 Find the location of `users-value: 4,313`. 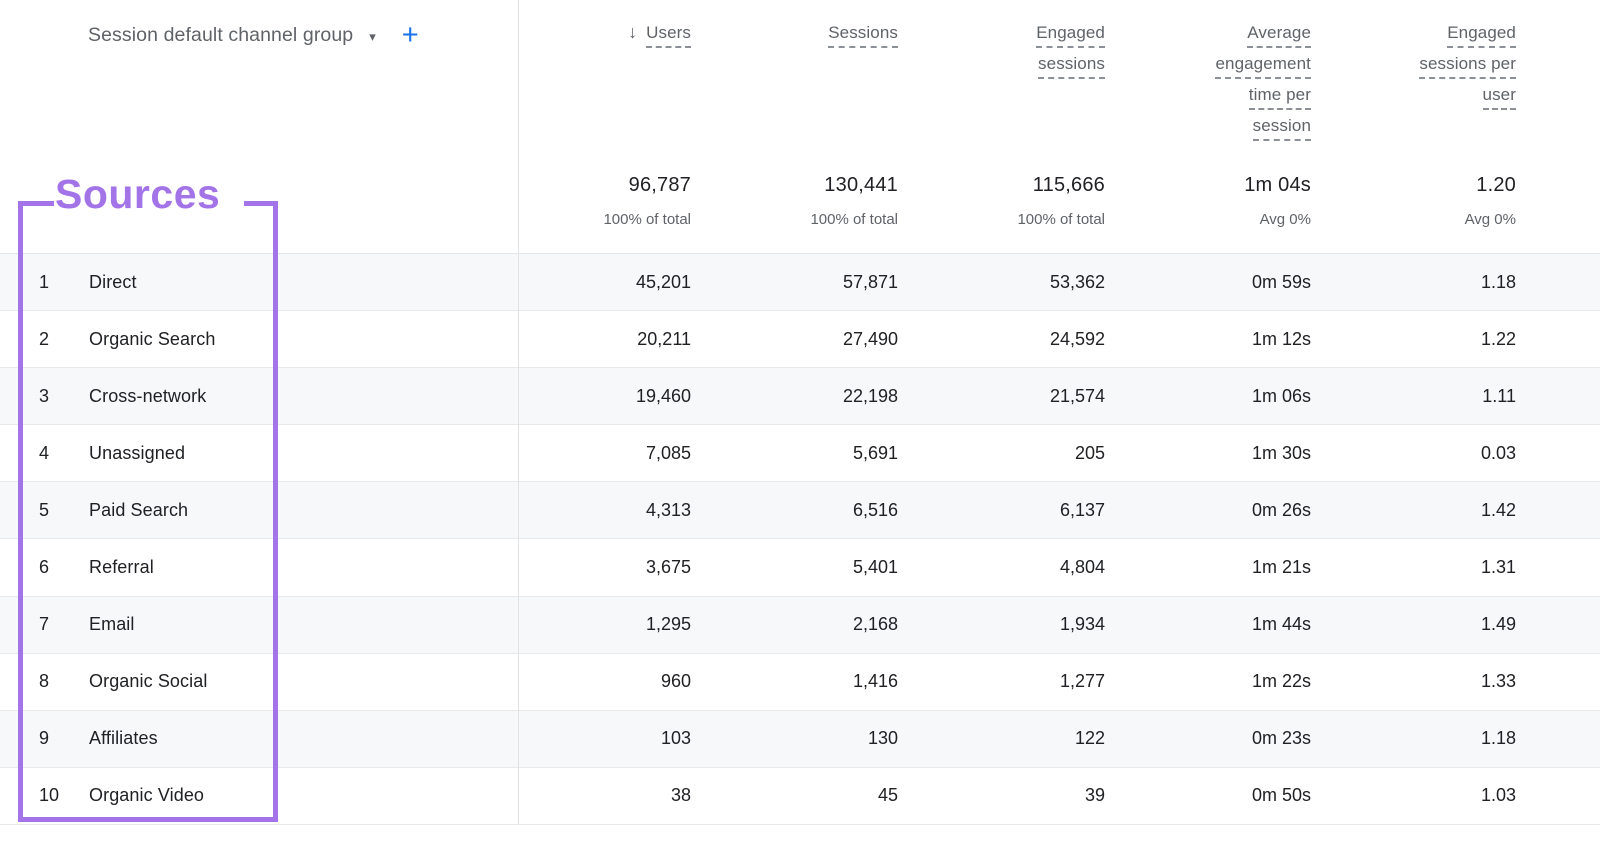

users-value: 4,313 is located at coordinates (668, 509).